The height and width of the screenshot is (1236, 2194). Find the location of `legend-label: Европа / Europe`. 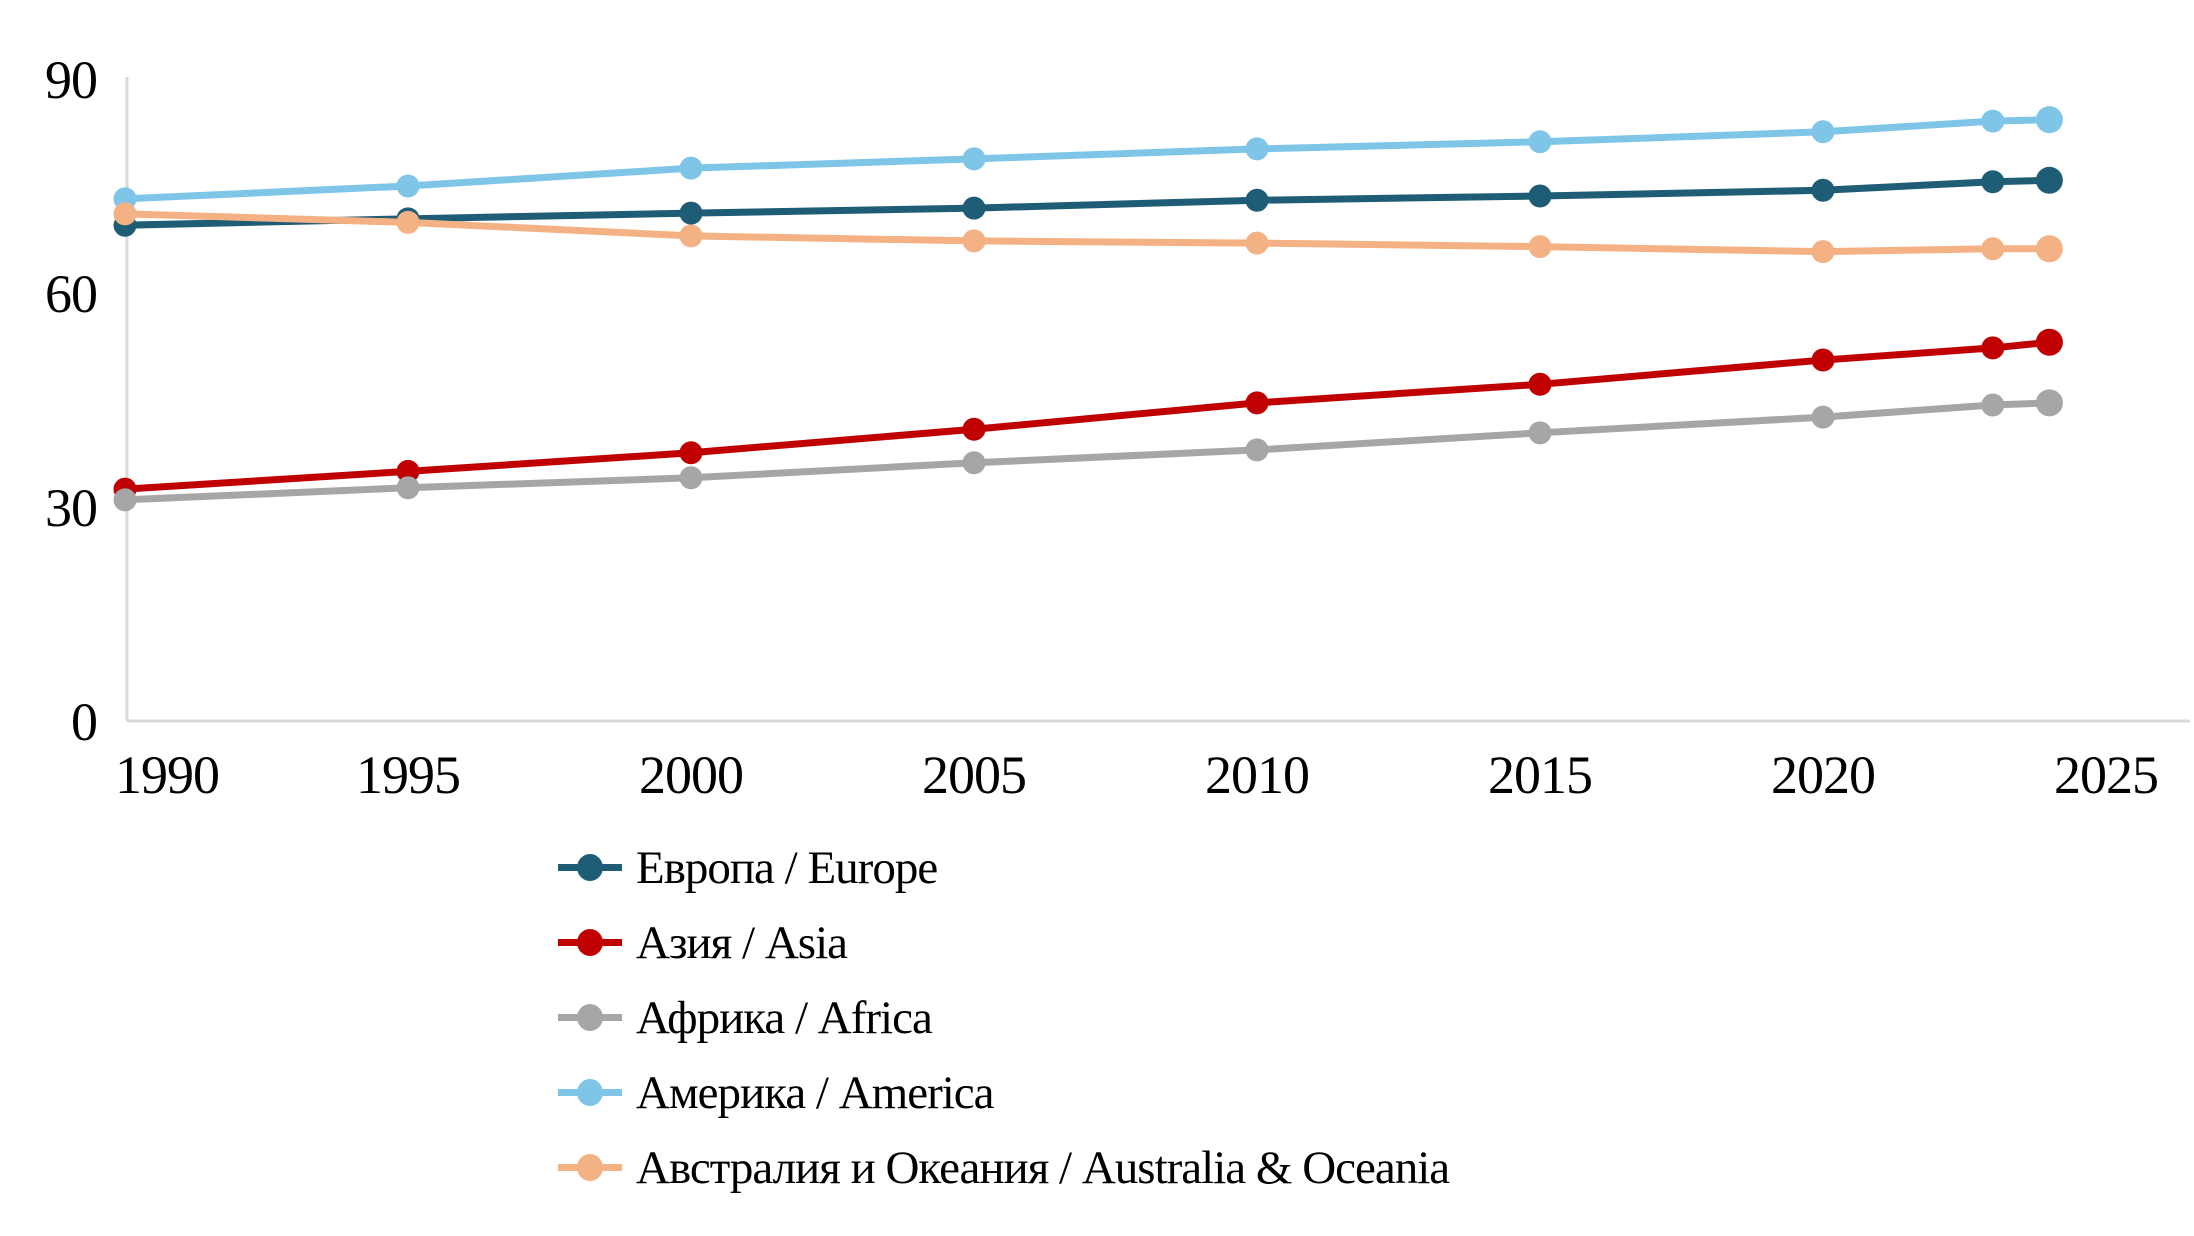

legend-label: Европа / Europe is located at coordinates (787, 867).